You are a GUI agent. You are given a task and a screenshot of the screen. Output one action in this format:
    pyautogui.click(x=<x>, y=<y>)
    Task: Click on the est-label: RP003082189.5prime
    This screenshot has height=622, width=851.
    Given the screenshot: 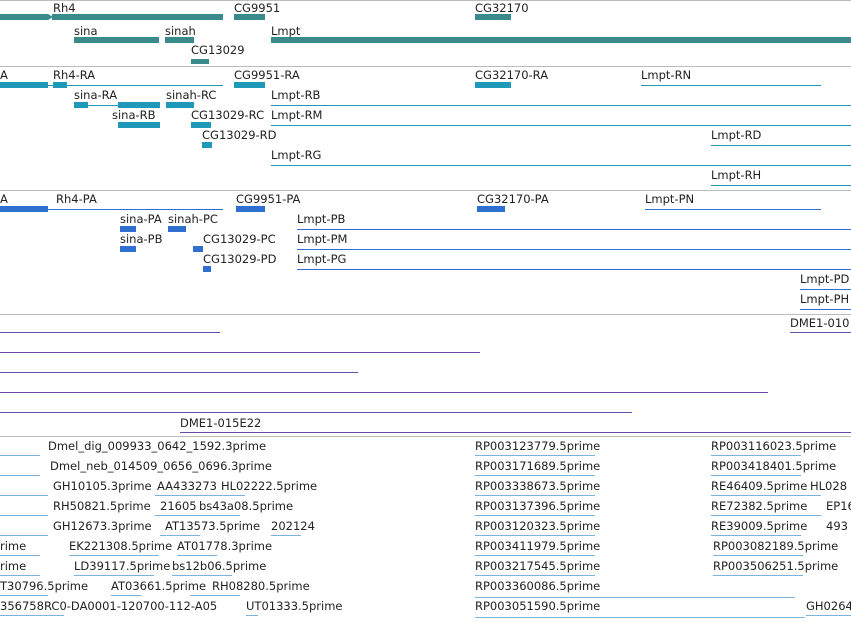 What is the action you would take?
    pyautogui.click(x=776, y=546)
    